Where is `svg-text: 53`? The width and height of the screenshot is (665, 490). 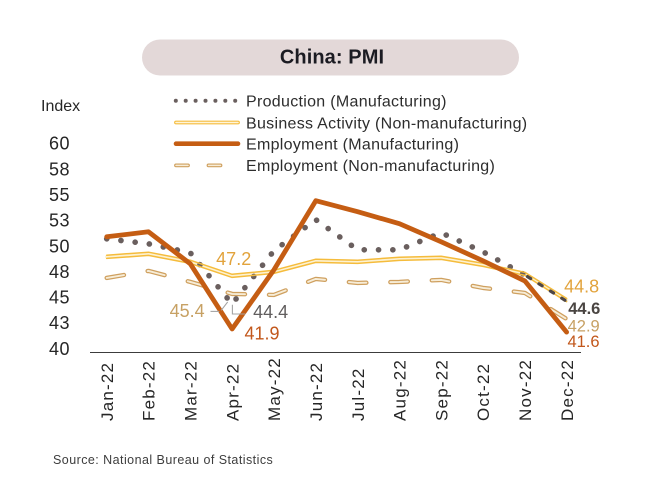
svg-text: 53 is located at coordinates (59, 221).